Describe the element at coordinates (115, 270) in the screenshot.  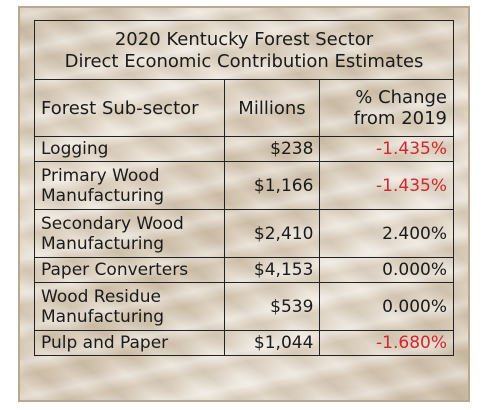
I see `subsector-label-line: Paper Converters` at that location.